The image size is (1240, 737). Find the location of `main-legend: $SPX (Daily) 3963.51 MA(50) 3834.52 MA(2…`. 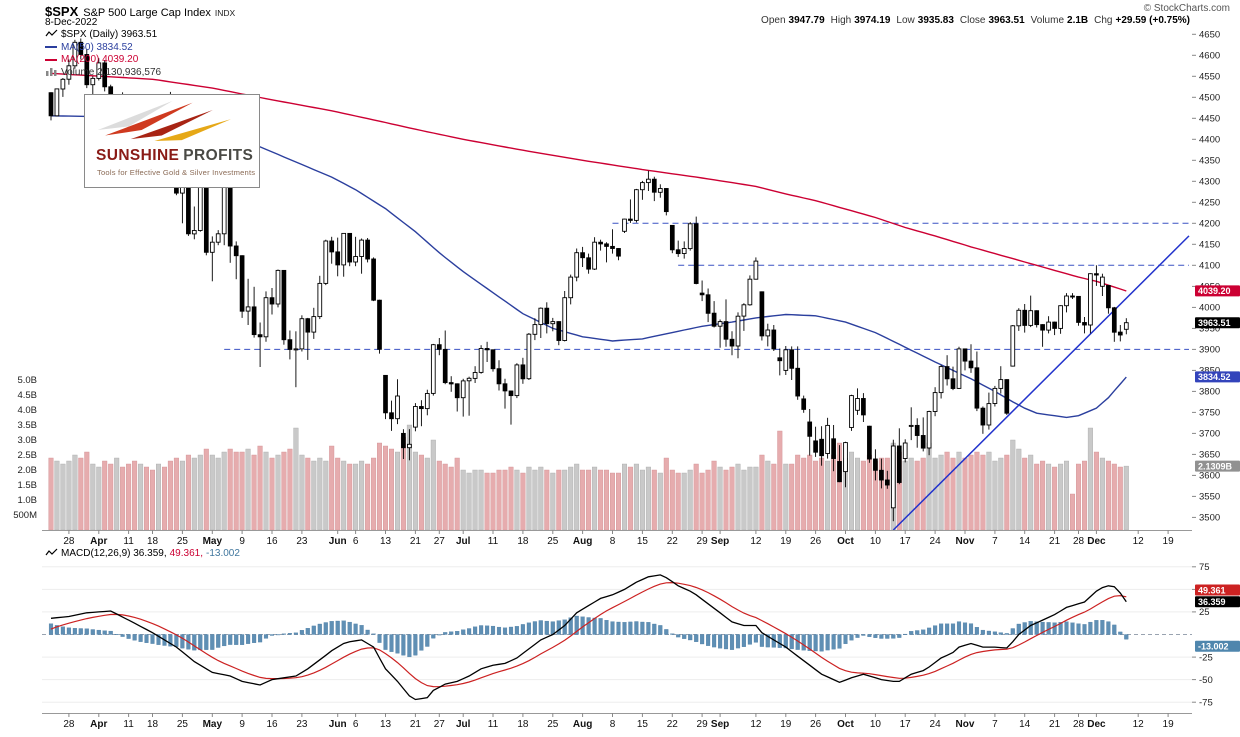

main-legend: $SPX (Daily) 3963.51 MA(50) 3834.52 MA(2… is located at coordinates (103, 54).